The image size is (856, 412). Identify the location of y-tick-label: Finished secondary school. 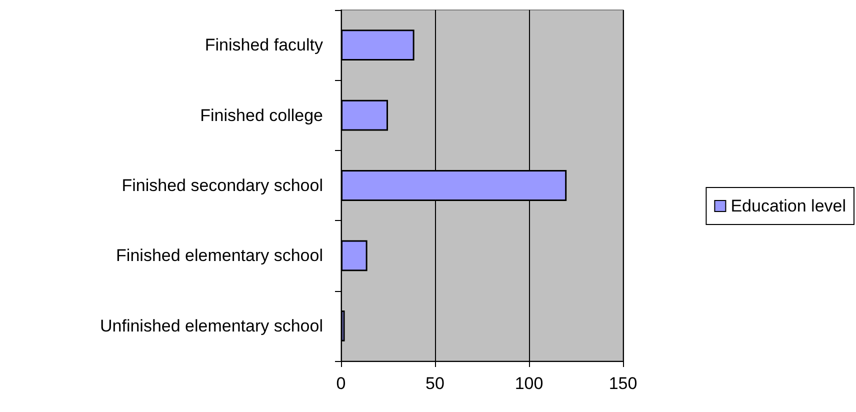
(222, 185).